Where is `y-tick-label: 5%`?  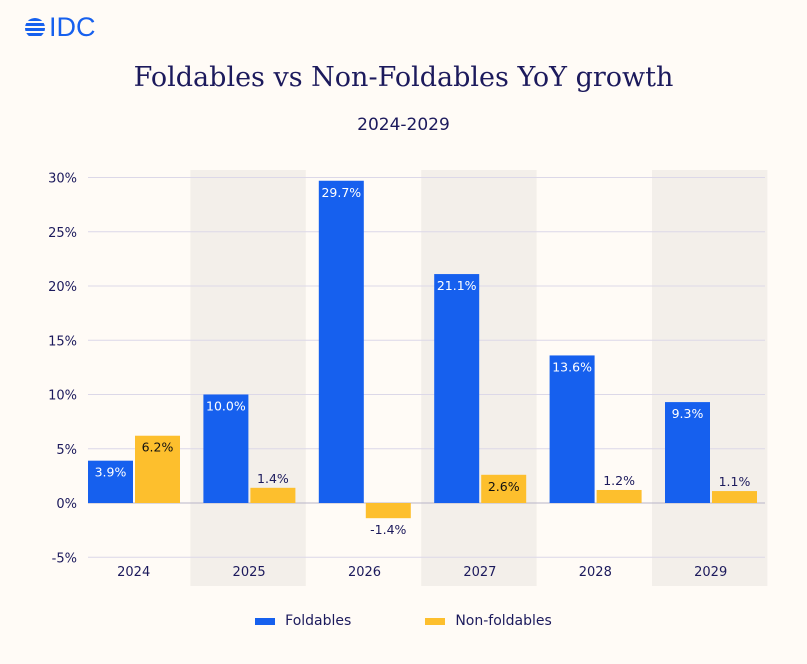 y-tick-label: 5% is located at coordinates (66, 450).